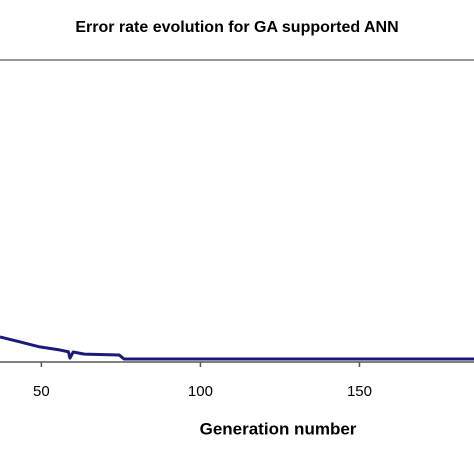 This screenshot has height=474, width=474. What do you see at coordinates (200, 391) in the screenshot?
I see `x-tick-label: 100` at bounding box center [200, 391].